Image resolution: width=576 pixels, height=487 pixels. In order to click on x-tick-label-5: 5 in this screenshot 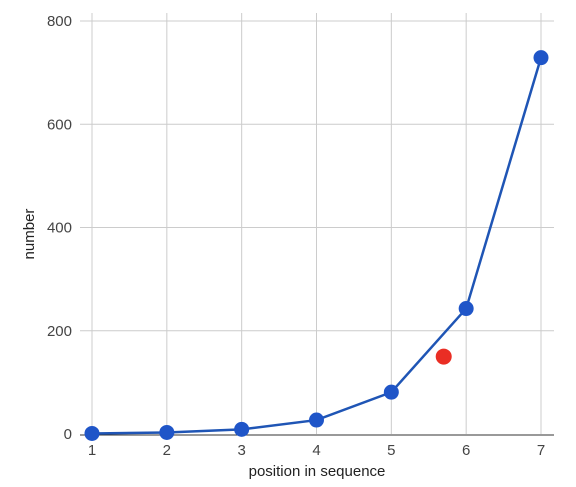, I will do `click(391, 450)`.